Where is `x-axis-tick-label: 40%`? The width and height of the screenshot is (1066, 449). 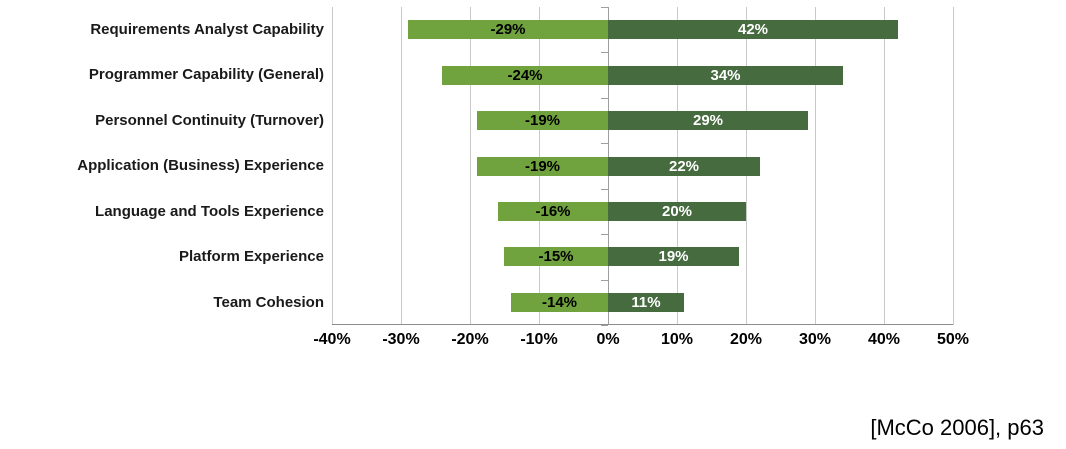 x-axis-tick-label: 40% is located at coordinates (884, 339).